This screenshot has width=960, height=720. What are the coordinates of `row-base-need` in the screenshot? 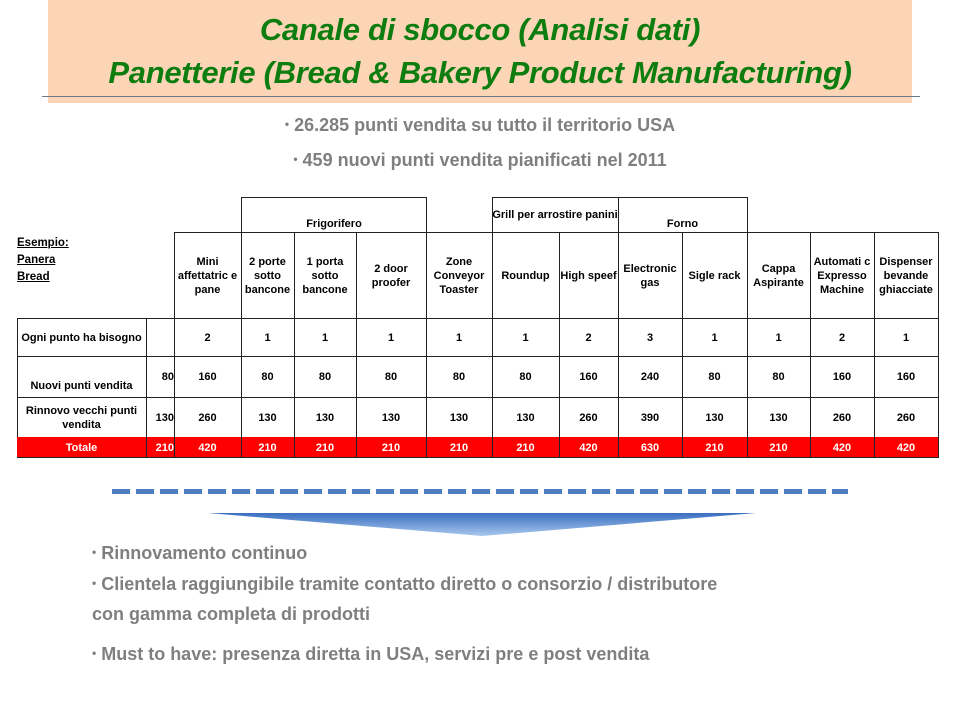 It's located at (160, 337).